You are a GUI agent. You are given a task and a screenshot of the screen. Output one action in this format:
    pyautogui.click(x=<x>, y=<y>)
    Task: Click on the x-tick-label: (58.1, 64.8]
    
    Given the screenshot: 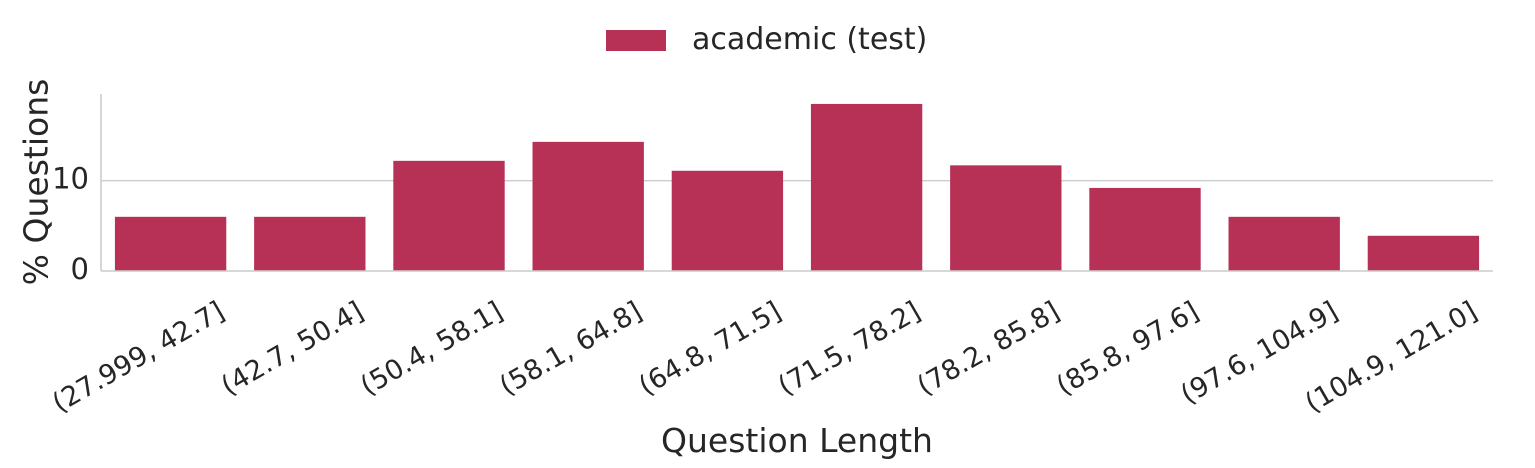 What is the action you would take?
    pyautogui.click(x=571, y=349)
    